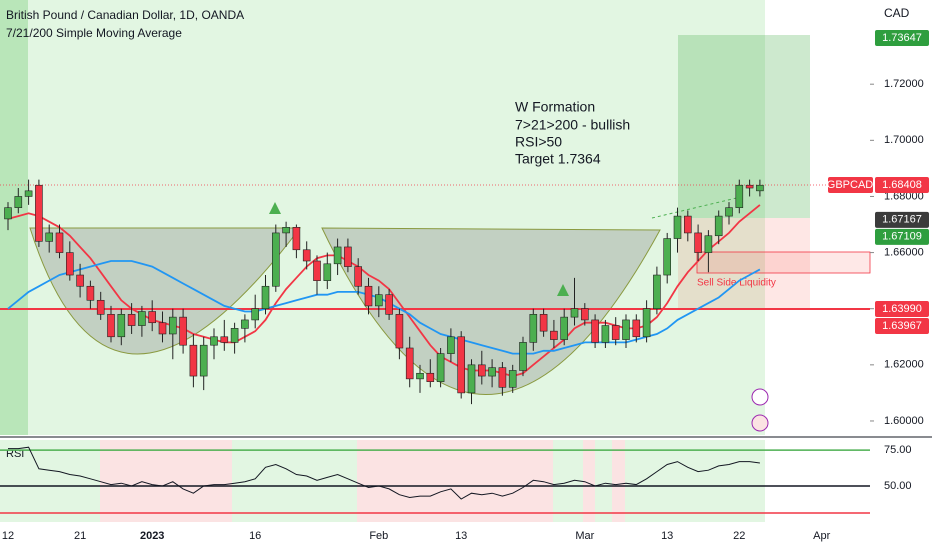 The height and width of the screenshot is (550, 932). I want to click on x-tick-label: 21, so click(80, 536).